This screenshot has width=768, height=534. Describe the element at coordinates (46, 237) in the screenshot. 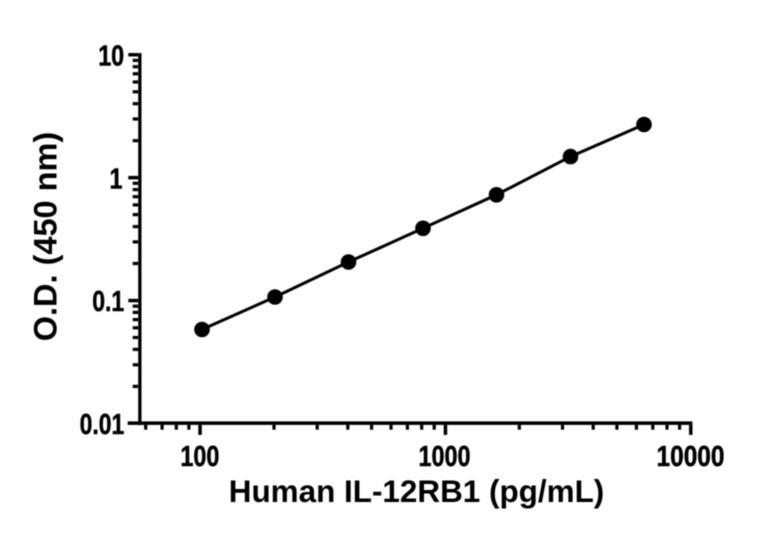

I see `svg-text: O.D. (450 nm)` at that location.